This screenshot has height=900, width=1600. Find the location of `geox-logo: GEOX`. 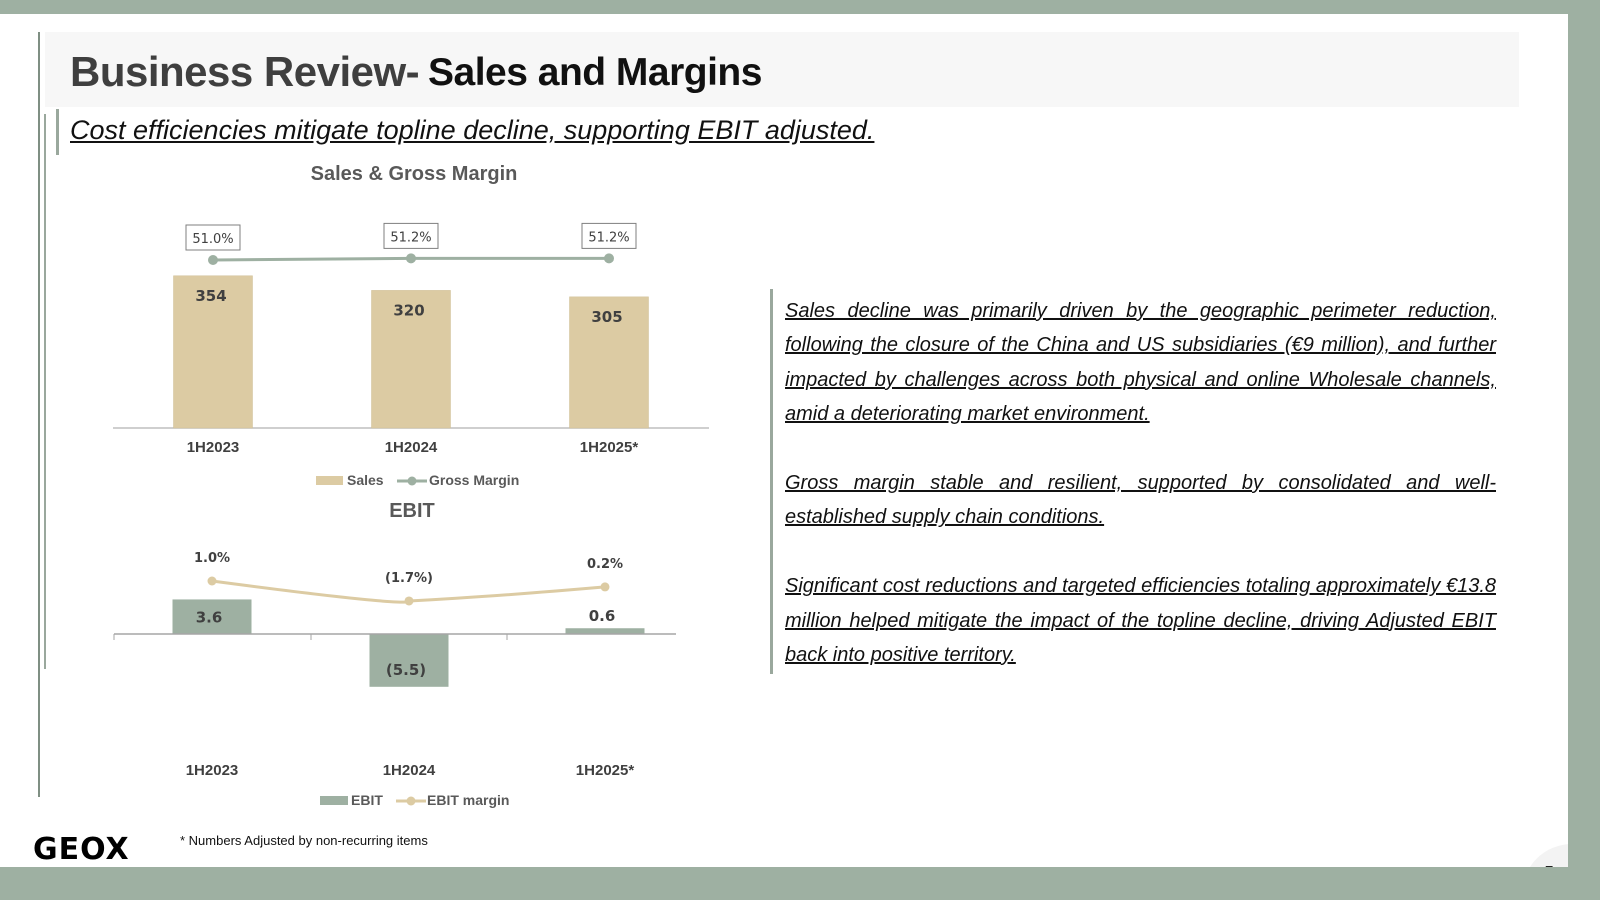

geox-logo: GEOX is located at coordinates (81, 849).